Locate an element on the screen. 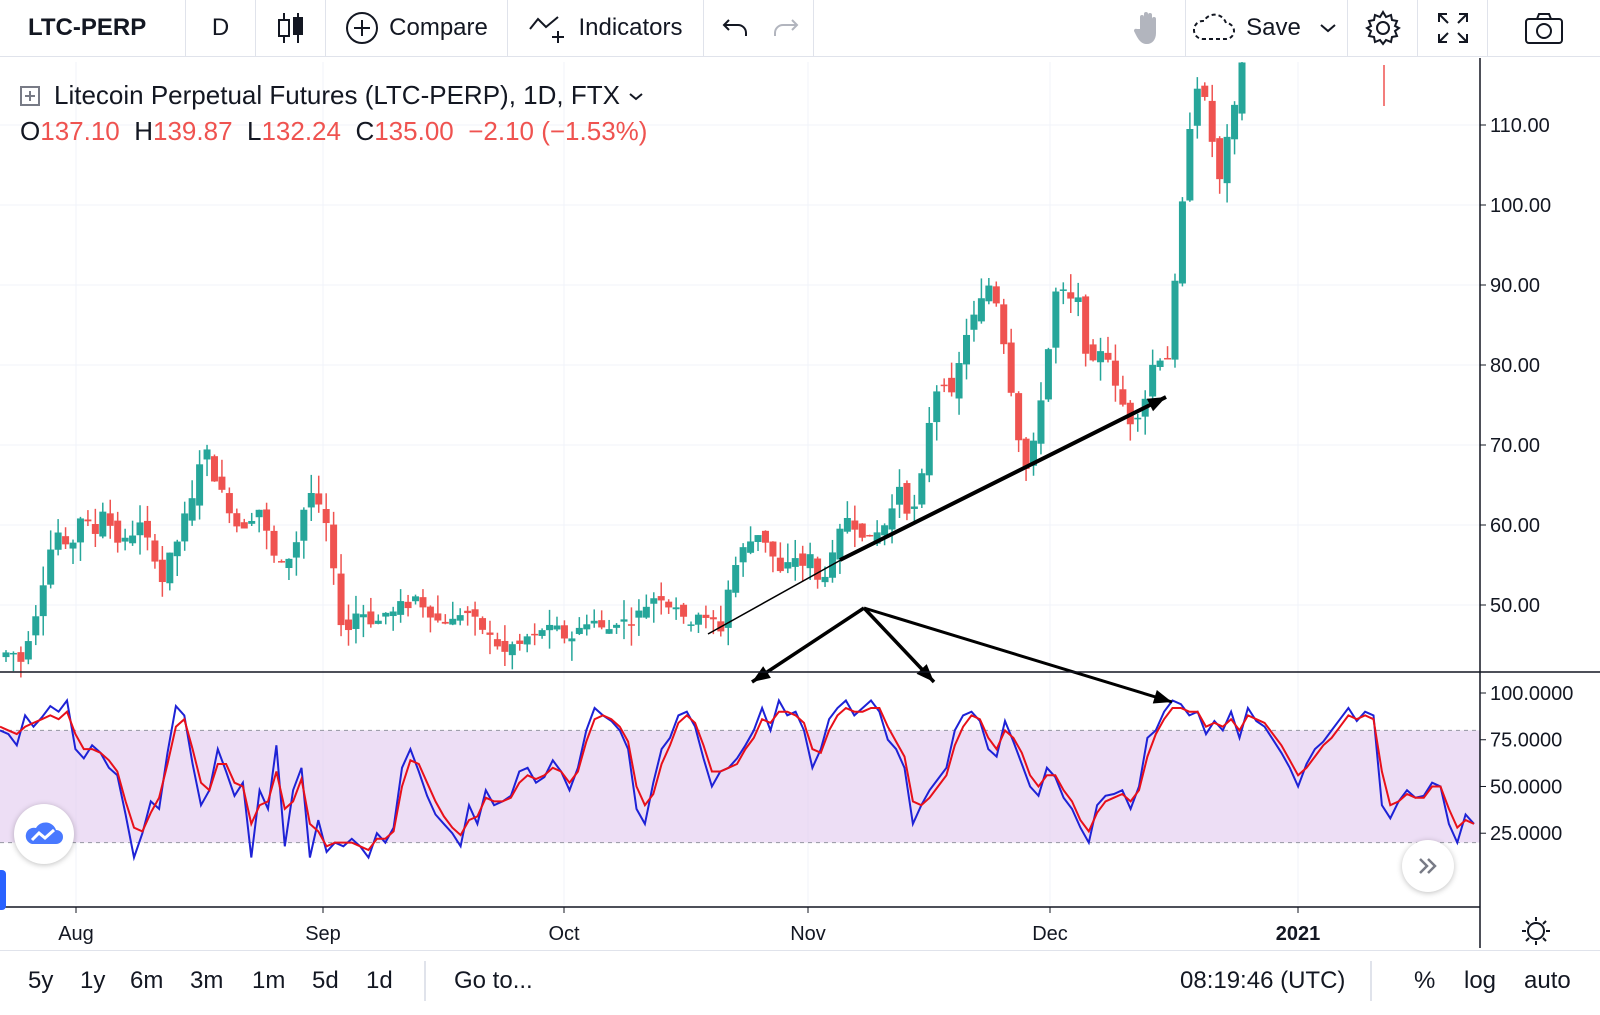  stoch-axis: 100.0000 75.0000 50.0000 25.0000 is located at coordinates (1526, 764).